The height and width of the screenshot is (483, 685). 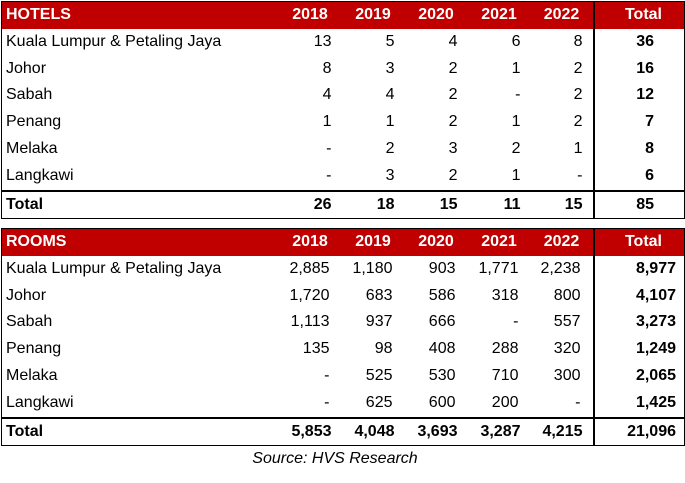 I want to click on rooms-header-year: 2022, so click(x=562, y=242).